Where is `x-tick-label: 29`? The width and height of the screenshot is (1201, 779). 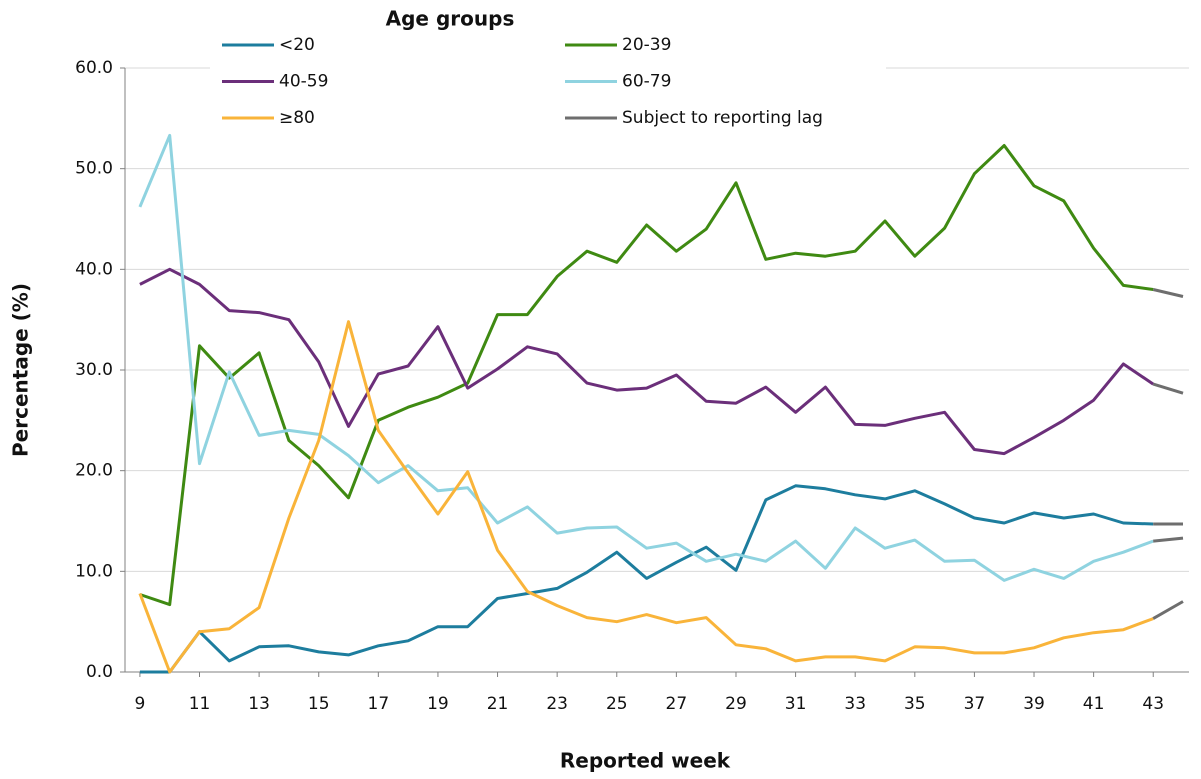
x-tick-label: 29 is located at coordinates (736, 704).